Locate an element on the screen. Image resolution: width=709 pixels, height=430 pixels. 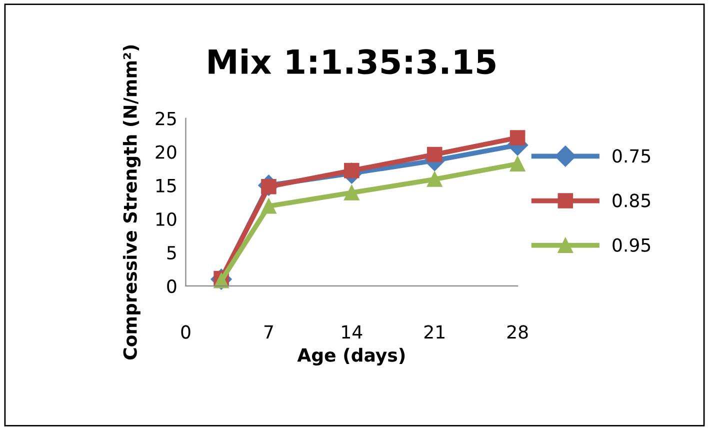
legend-label: 0.85 is located at coordinates (631, 201).